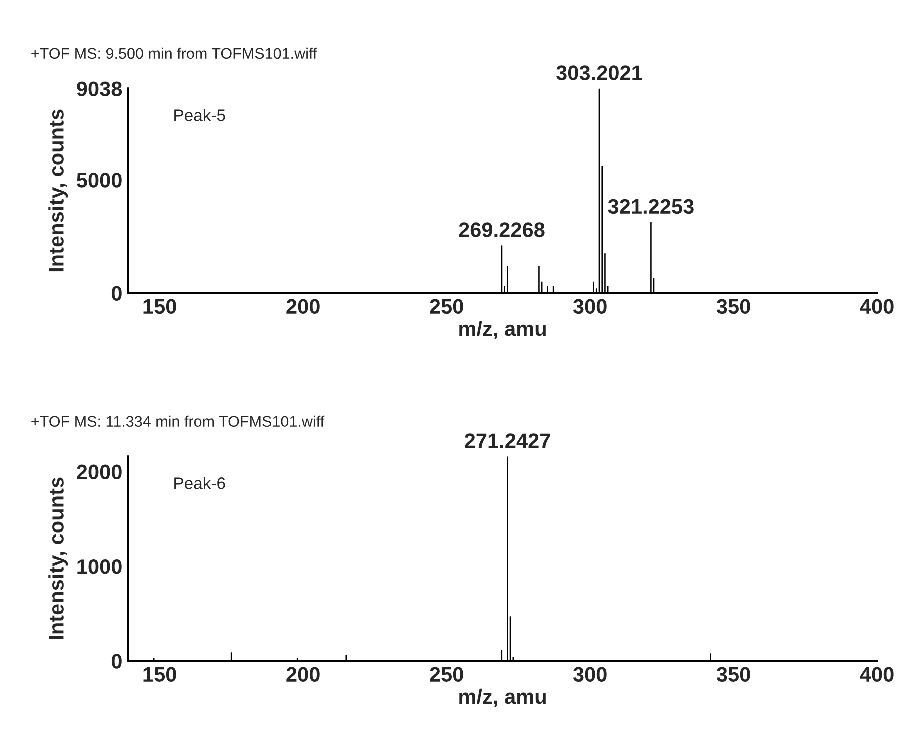  What do you see at coordinates (651, 206) in the screenshot?
I see `annotation: 321.2253` at bounding box center [651, 206].